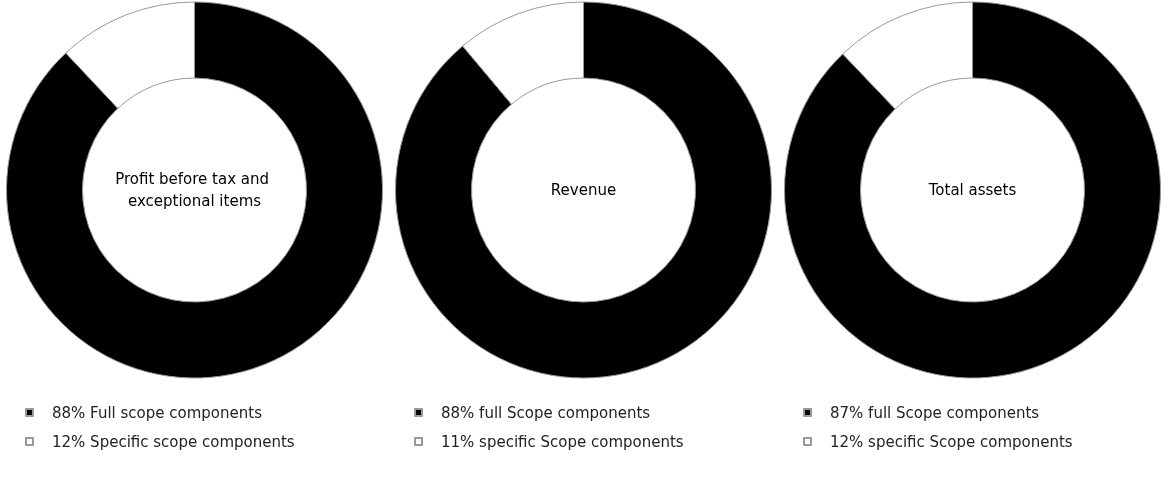 This screenshot has height=490, width=1168. What do you see at coordinates (157, 412) in the screenshot?
I see `legend-label: 88% Full scope components` at bounding box center [157, 412].